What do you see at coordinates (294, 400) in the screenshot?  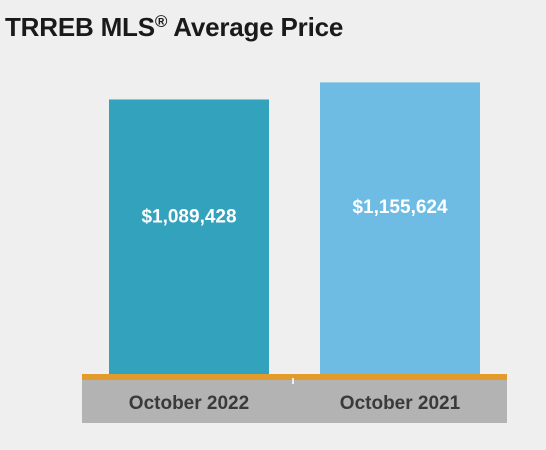 I see `category-axis-band` at bounding box center [294, 400].